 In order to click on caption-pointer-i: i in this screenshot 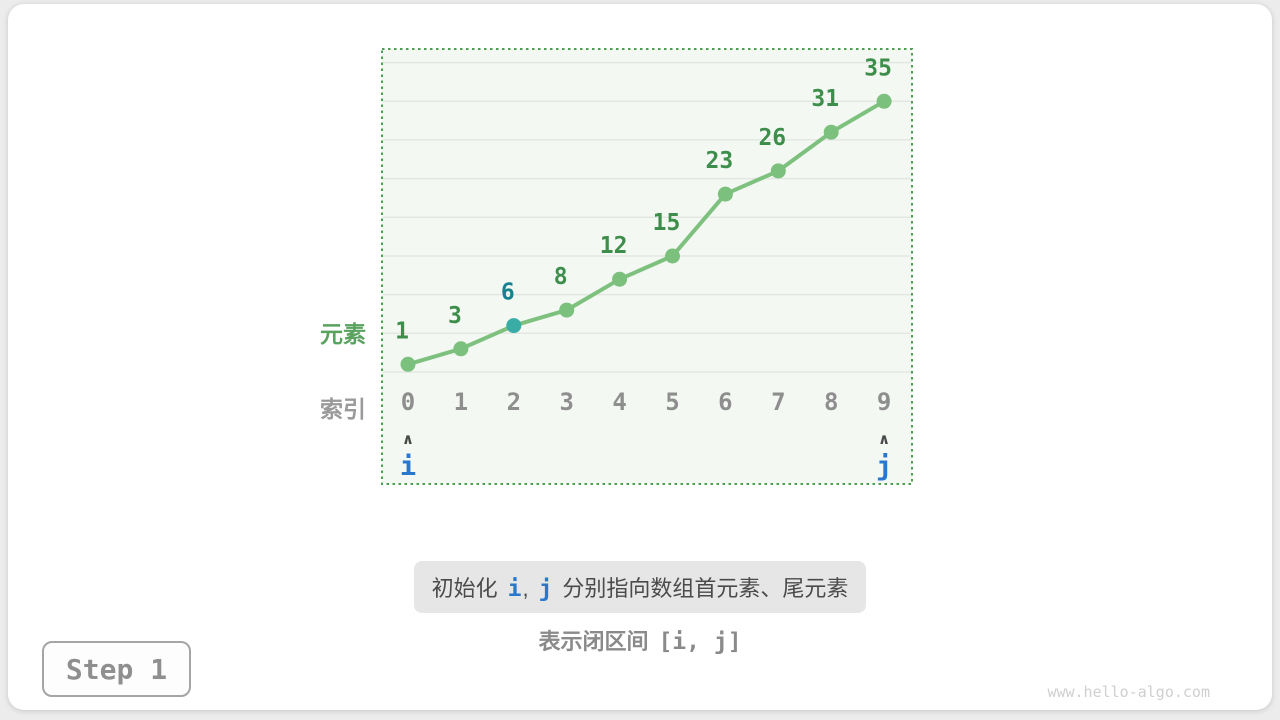, I will do `click(514, 589)`.